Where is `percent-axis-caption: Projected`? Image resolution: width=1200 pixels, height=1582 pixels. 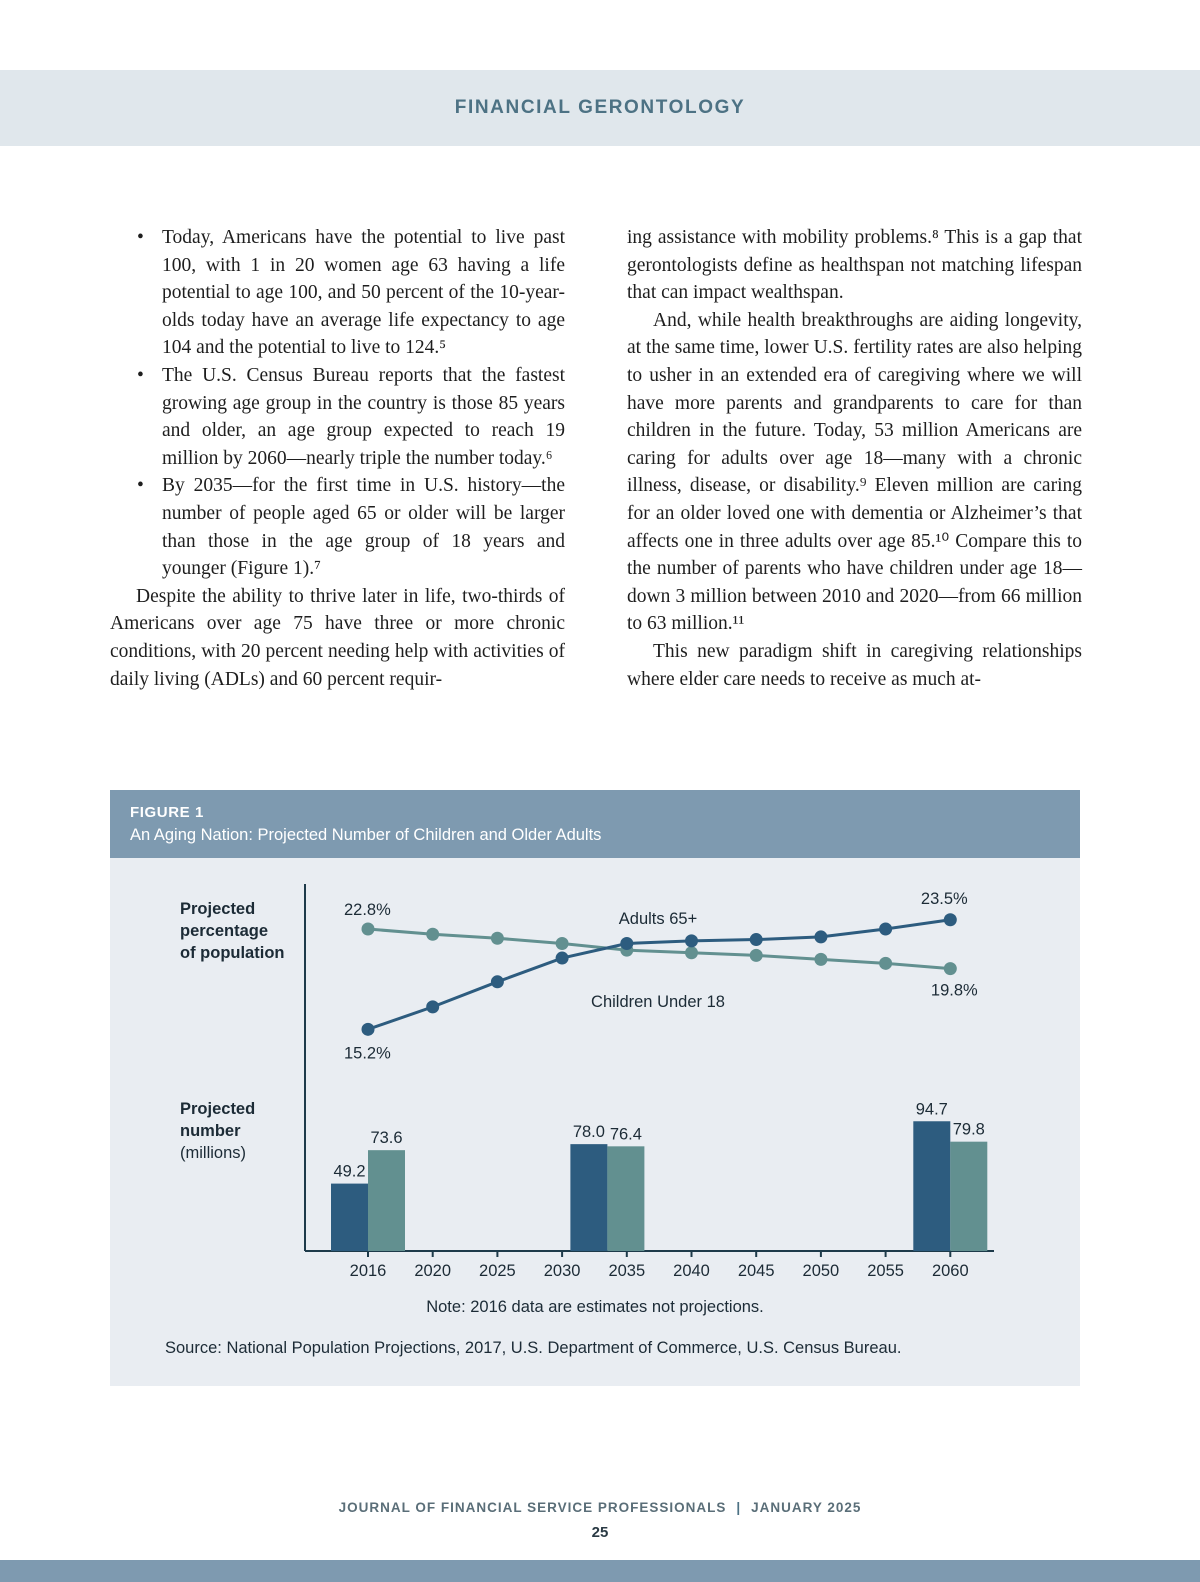
percent-axis-caption: Projected is located at coordinates (217, 909).